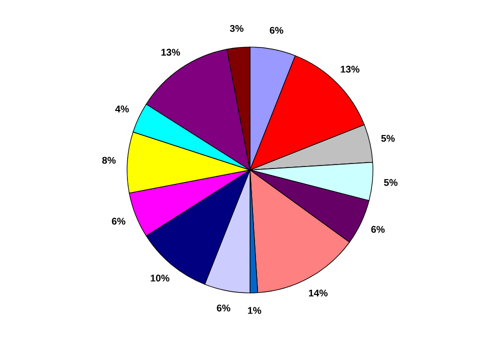 This screenshot has height=340, width=500. I want to click on data-label: 1%, so click(255, 310).